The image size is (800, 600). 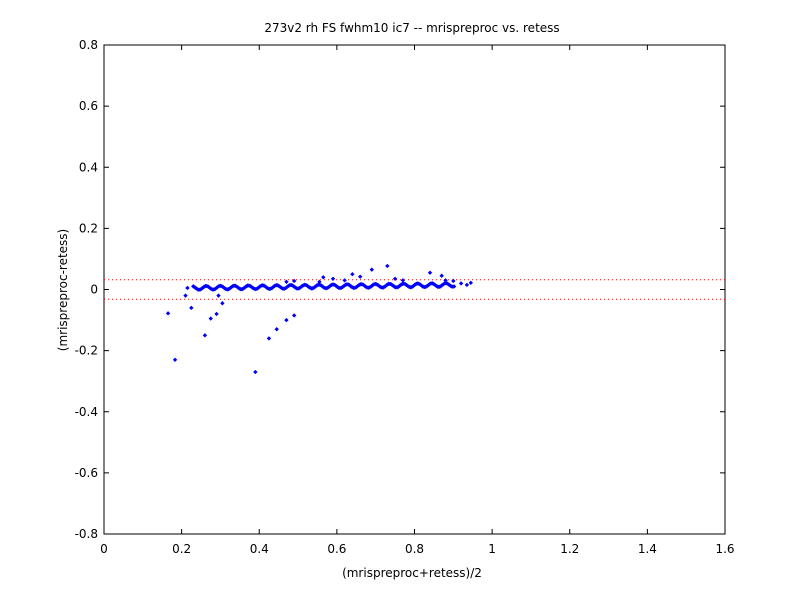 What do you see at coordinates (336, 549) in the screenshot?
I see `x-tick-label: 0.6` at bounding box center [336, 549].